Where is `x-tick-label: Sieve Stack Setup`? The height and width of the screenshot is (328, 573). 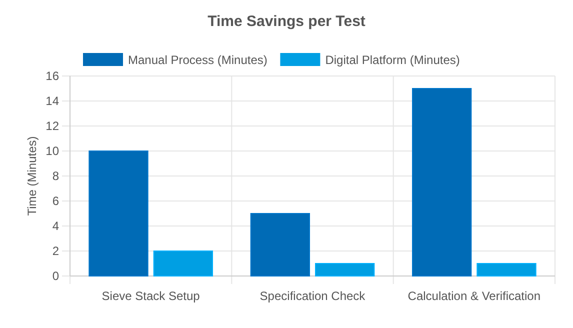 x-tick-label: Sieve Stack Setup is located at coordinates (151, 296).